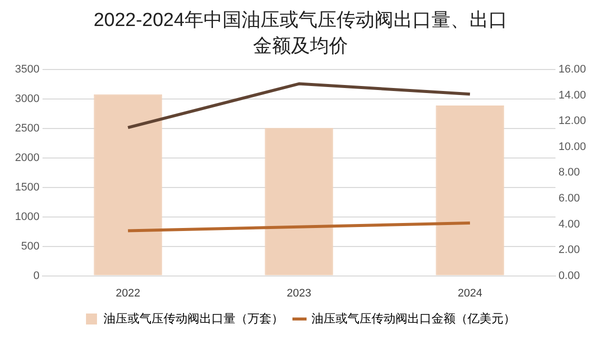  I want to click on y2-tick-label: 12.00, so click(572, 121).